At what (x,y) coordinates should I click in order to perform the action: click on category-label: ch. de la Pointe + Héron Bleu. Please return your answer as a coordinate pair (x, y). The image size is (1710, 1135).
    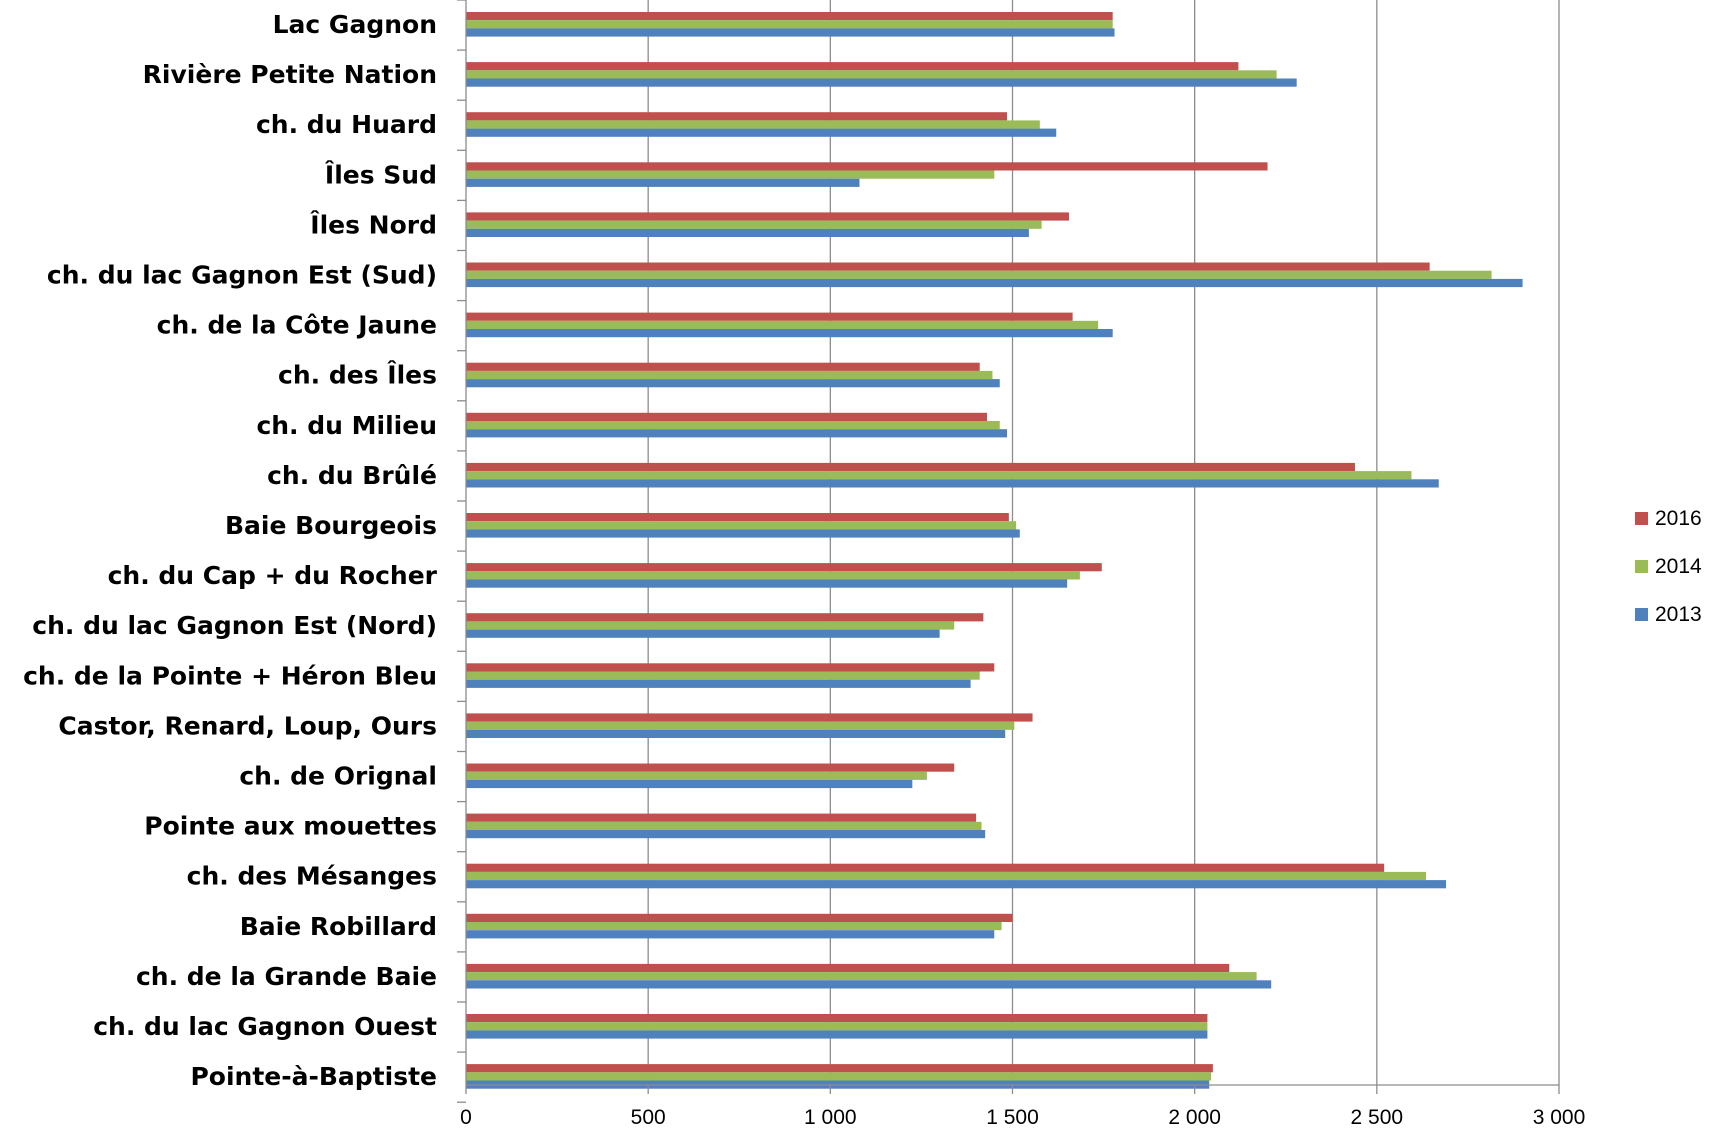
    Looking at the image, I should click on (230, 675).